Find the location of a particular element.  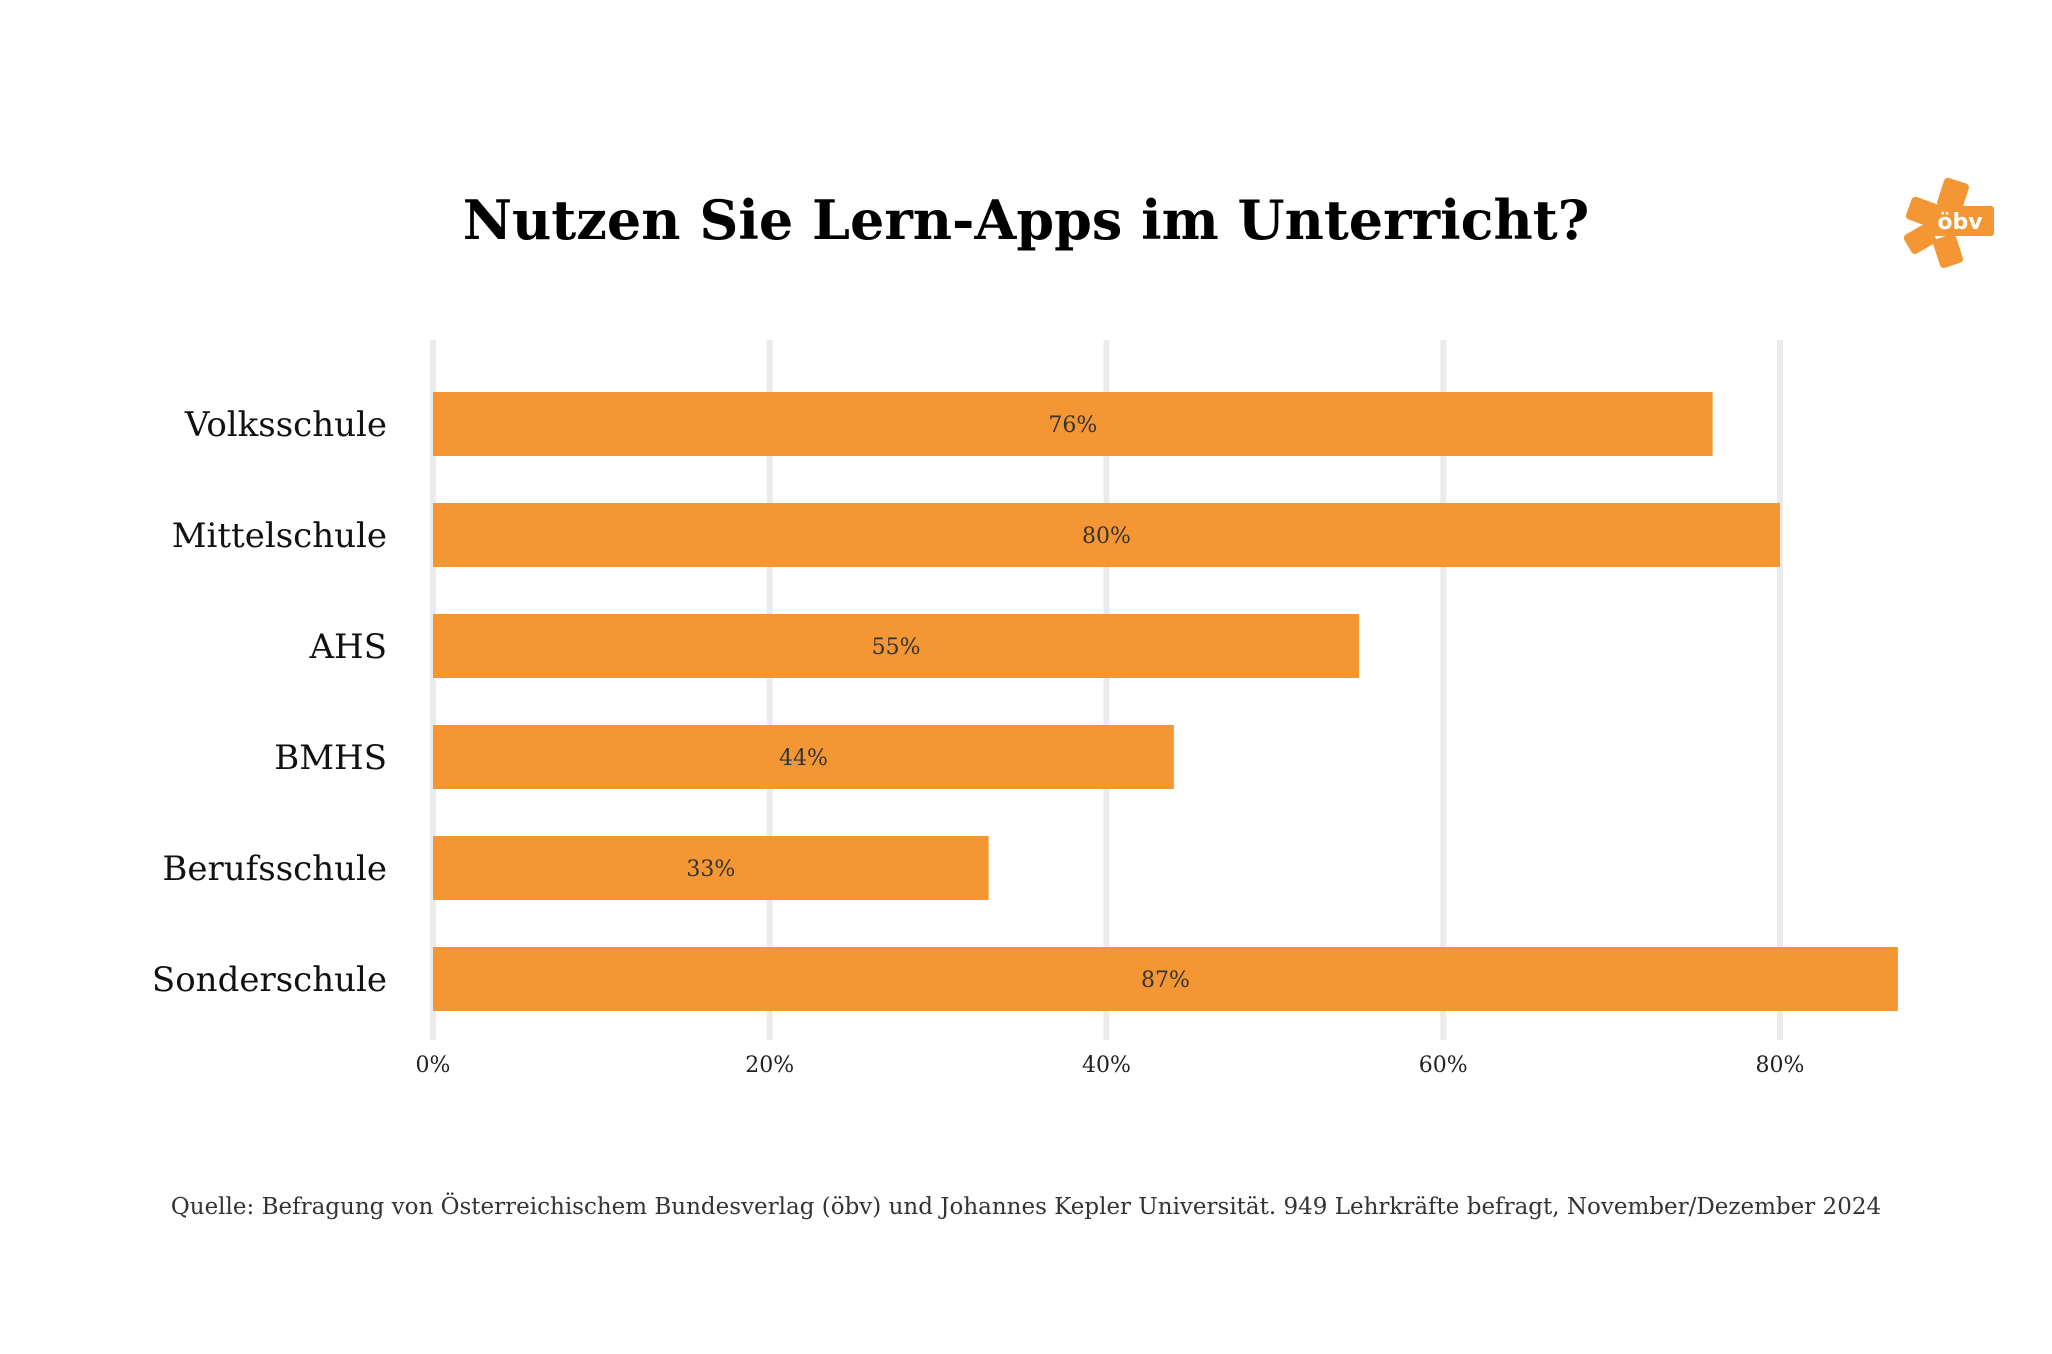

category-label: Sonderschule is located at coordinates (269, 980).